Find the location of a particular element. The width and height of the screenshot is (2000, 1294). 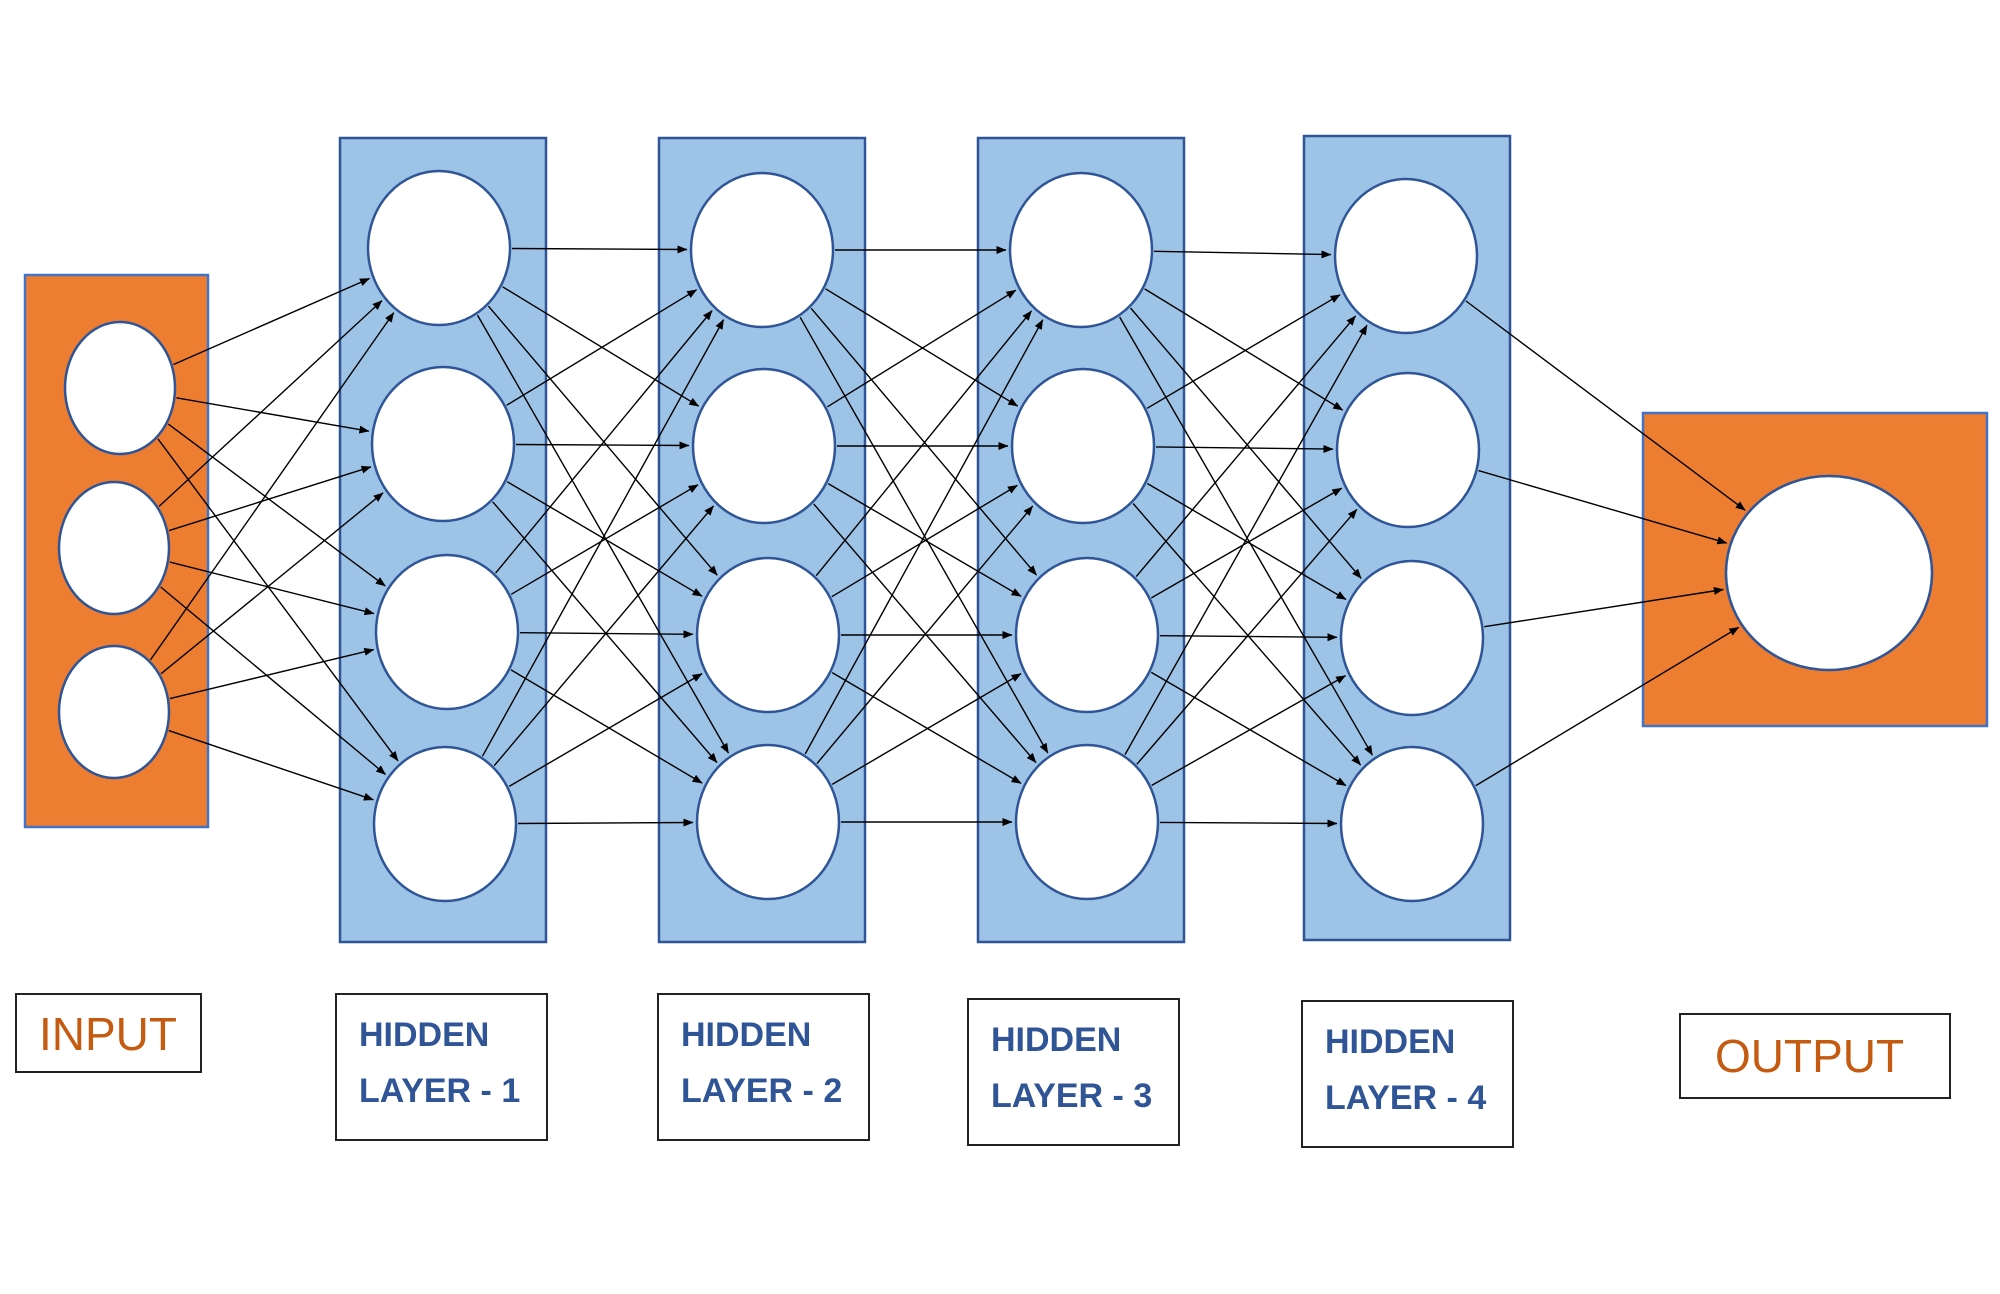

hidden-layer-2-label-line1: HIDDEN is located at coordinates (746, 1035).